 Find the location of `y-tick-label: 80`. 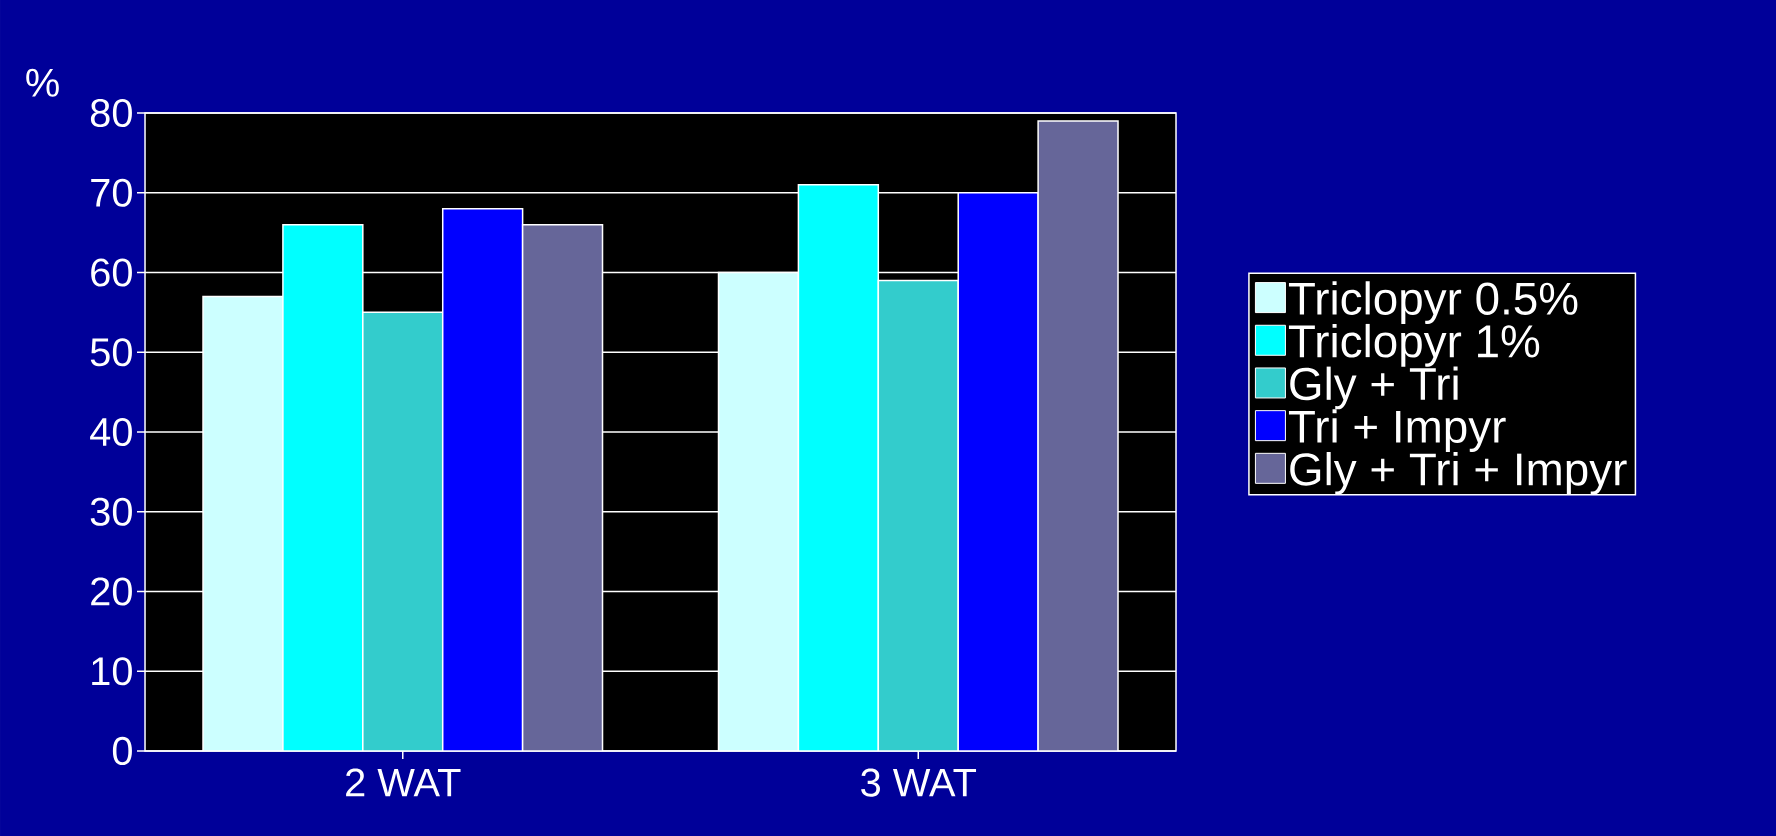

y-tick-label: 80 is located at coordinates (111, 113).